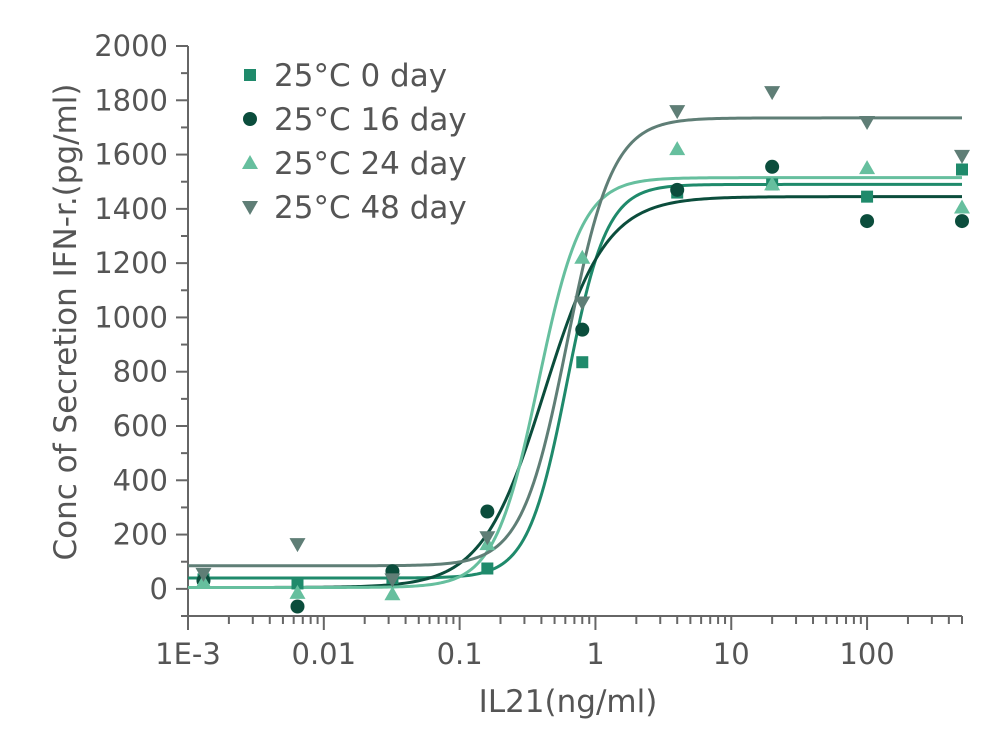 This screenshot has width=1000, height=747. I want to click on x-tick-label: 100, so click(866, 654).